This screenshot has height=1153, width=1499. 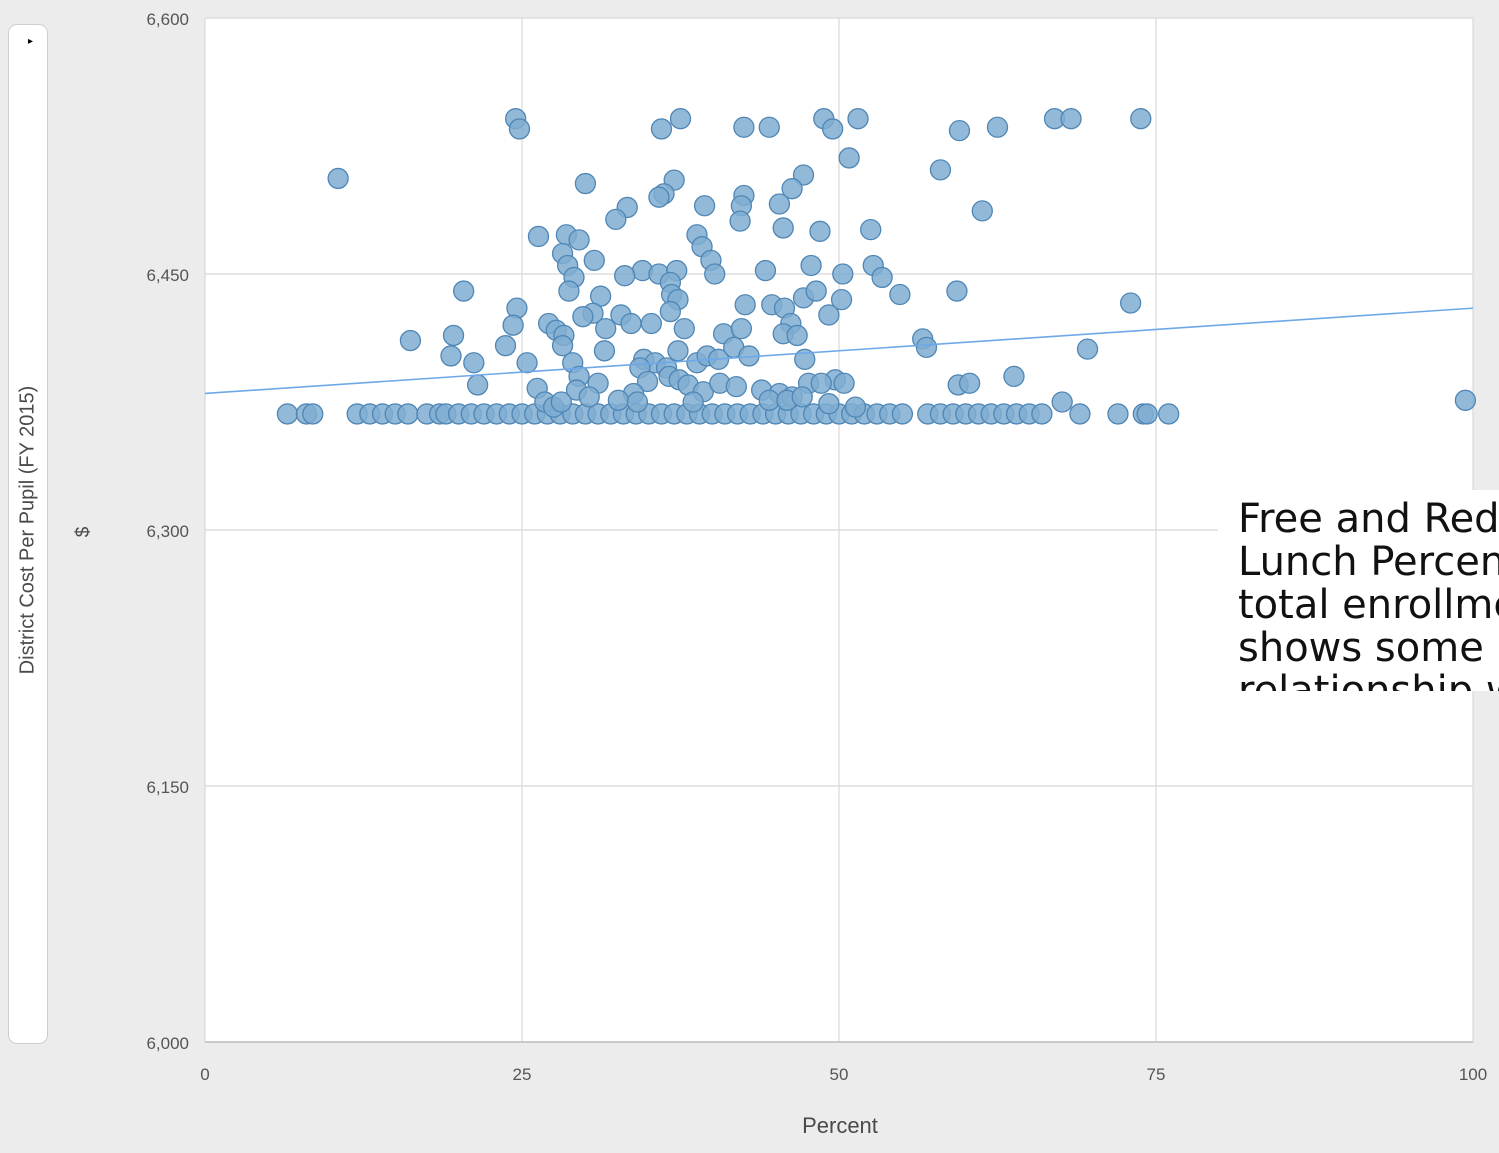 What do you see at coordinates (28, 534) in the screenshot?
I see `legend-panel` at bounding box center [28, 534].